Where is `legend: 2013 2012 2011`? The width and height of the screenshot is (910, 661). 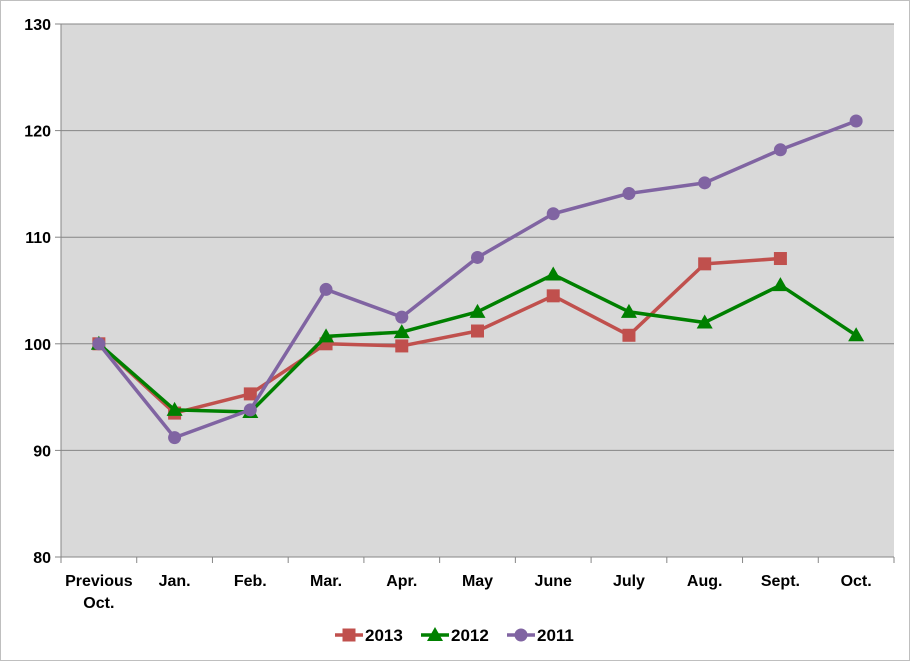 legend: 2013 2012 2011 is located at coordinates (454, 635).